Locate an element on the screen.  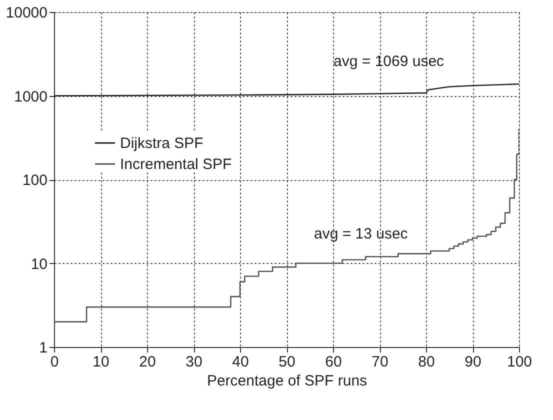
x-tick-label: 100 is located at coordinates (519, 362).